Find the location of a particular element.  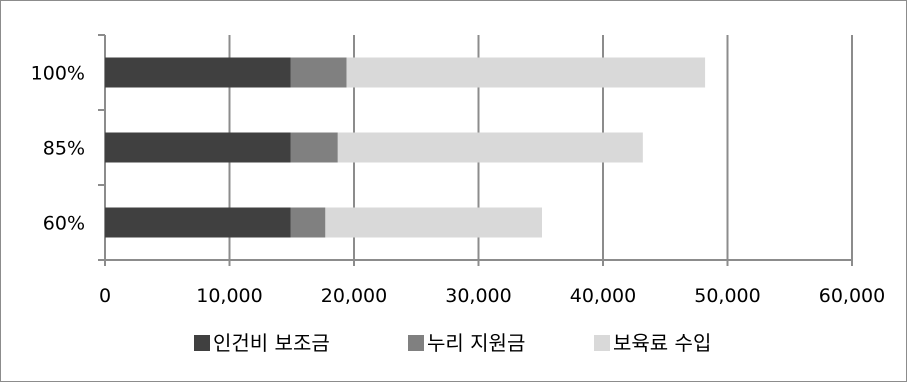

legend-label: 누리 지원금 is located at coordinates (476, 343).